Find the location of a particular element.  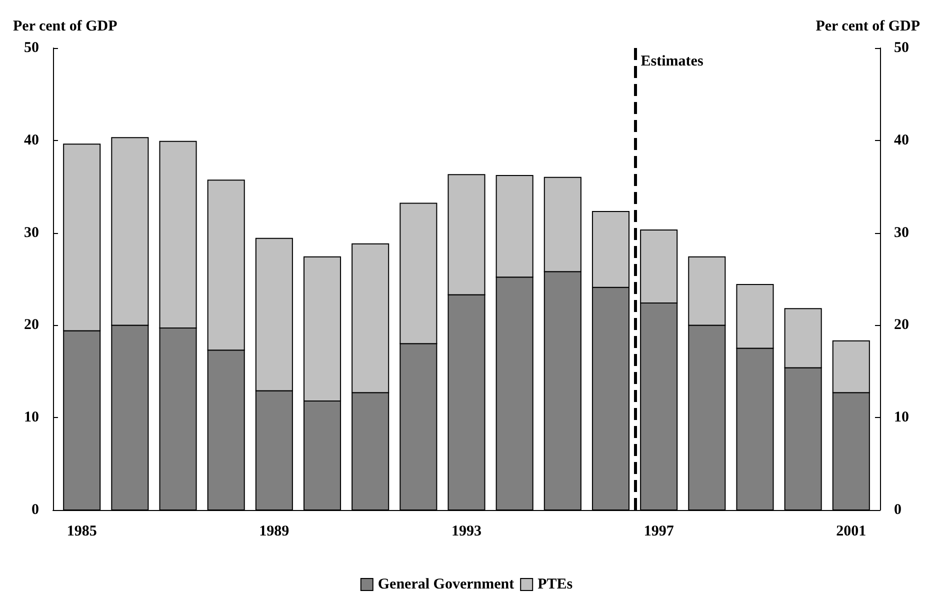

legend-label: General Government is located at coordinates (446, 584).